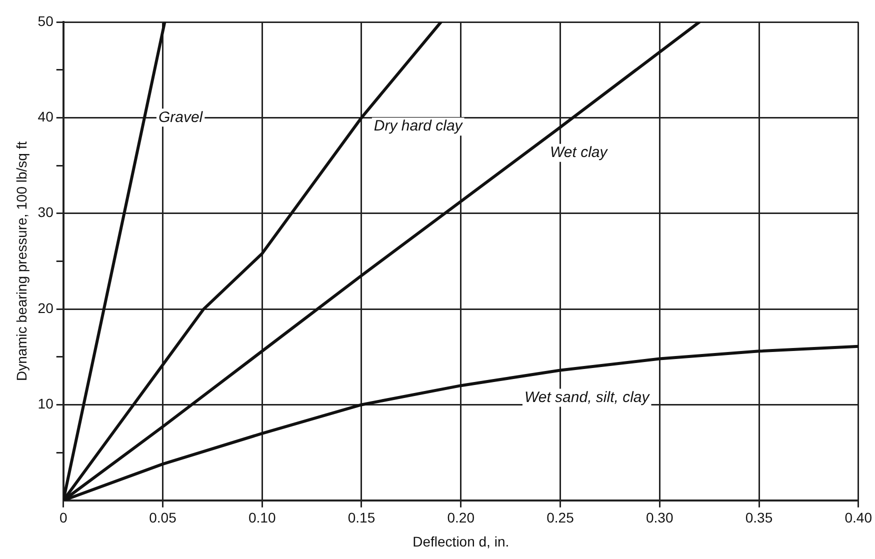 The image size is (875, 559). I want to click on series-label: Dry hard clay, so click(419, 126).